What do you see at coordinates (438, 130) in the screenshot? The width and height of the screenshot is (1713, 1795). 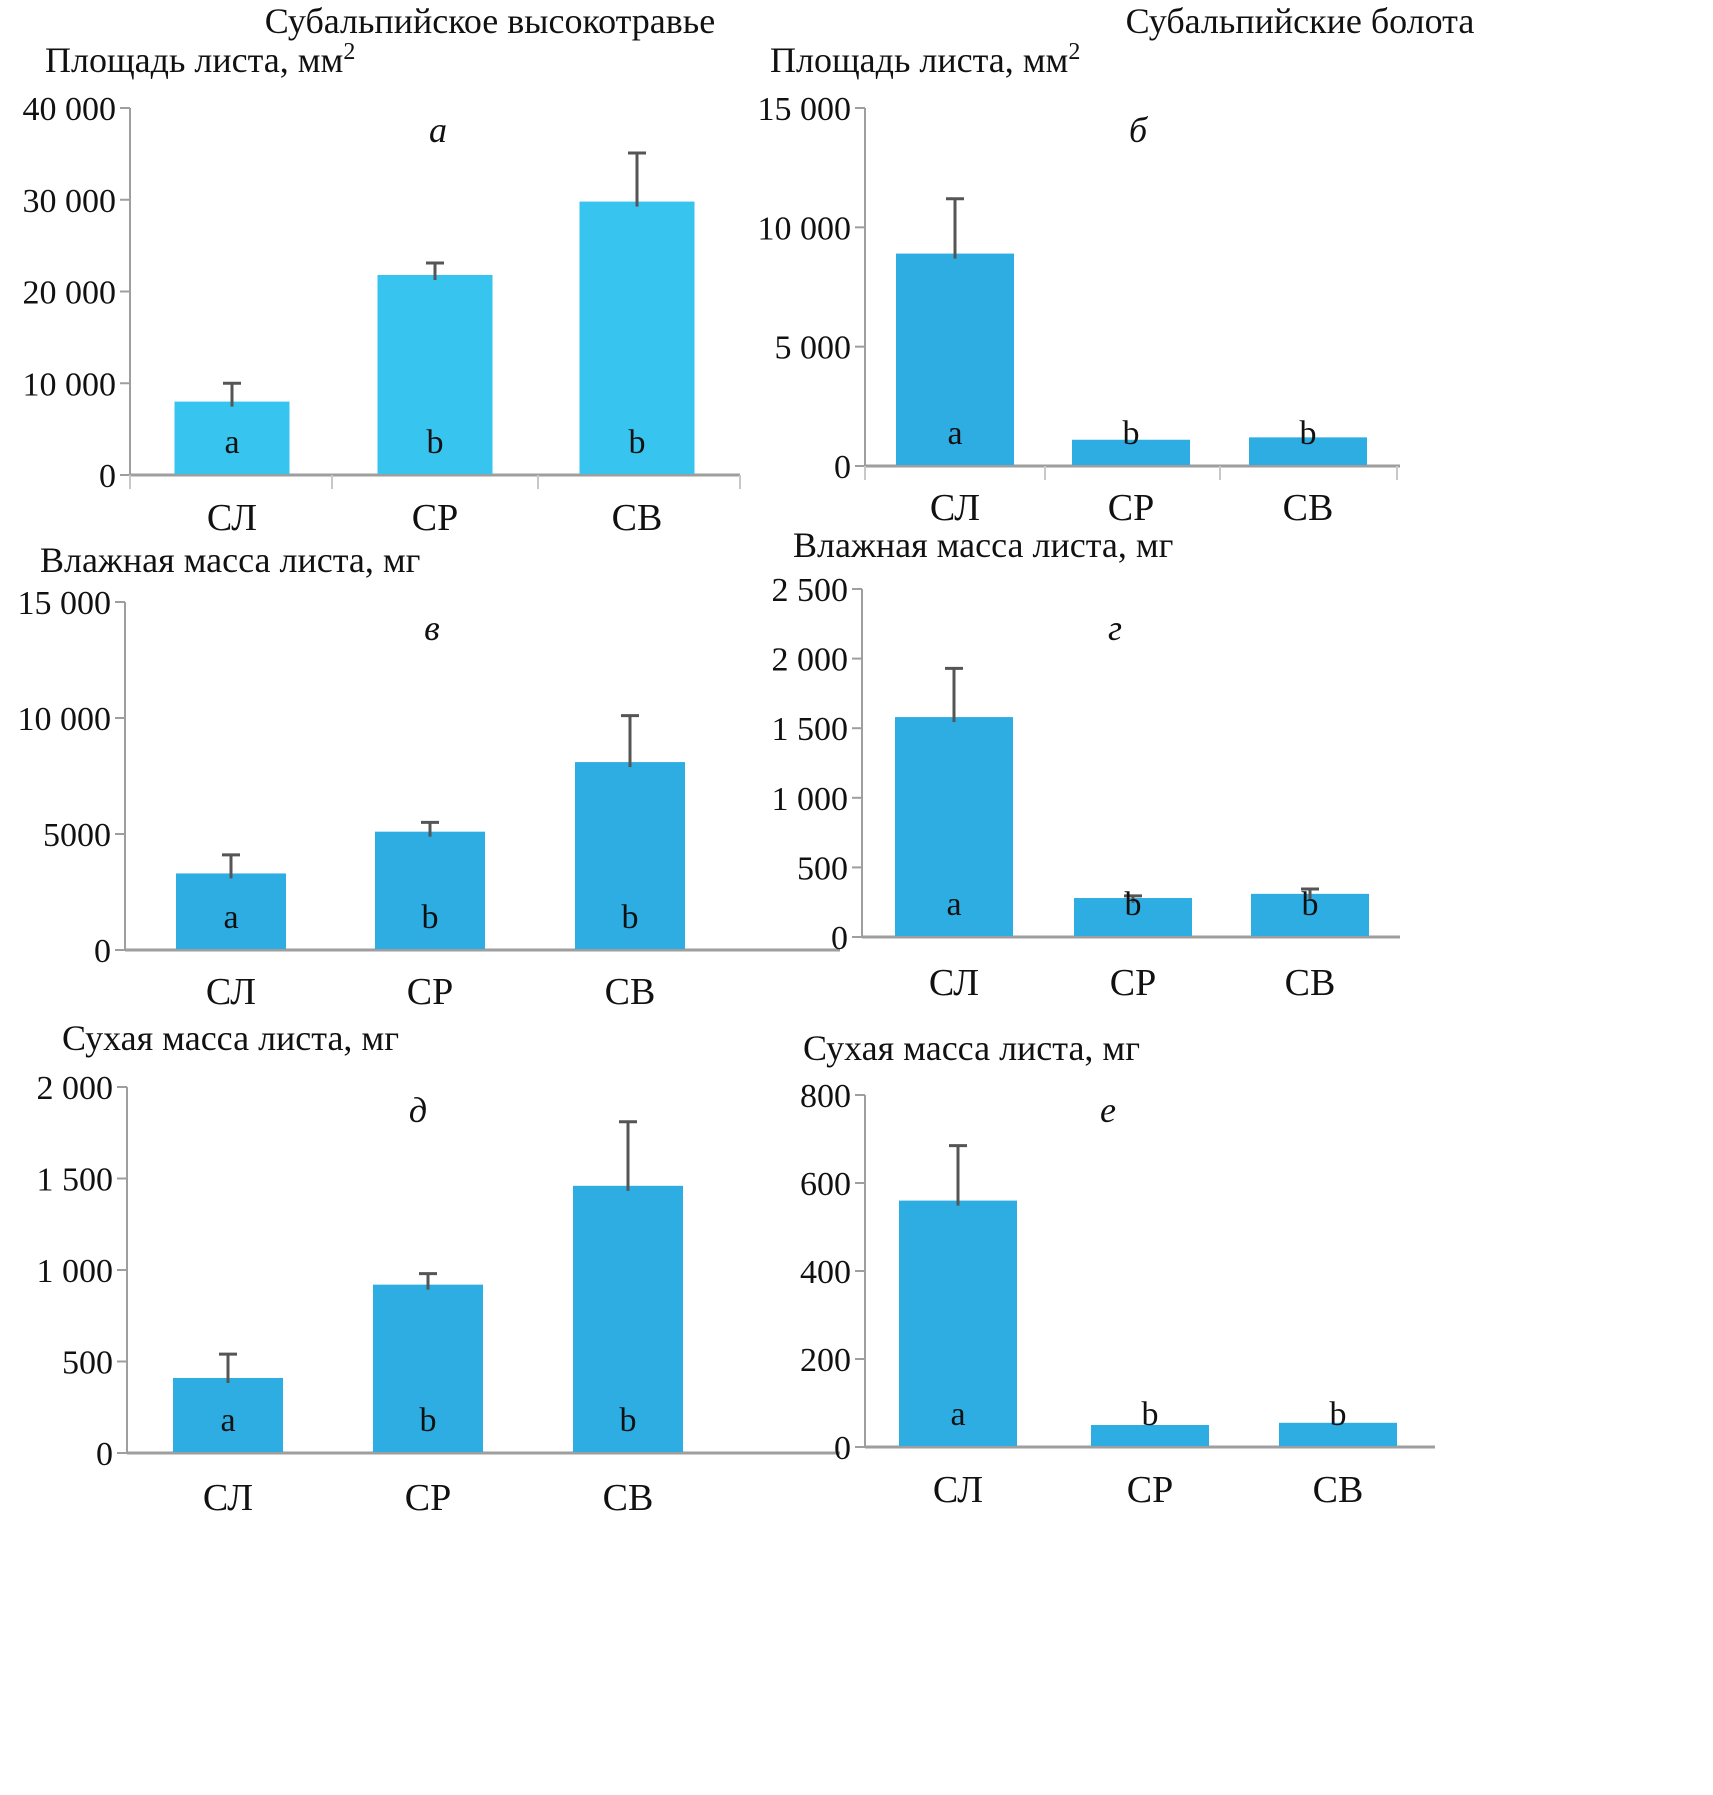 I see `panel-letter: а` at bounding box center [438, 130].